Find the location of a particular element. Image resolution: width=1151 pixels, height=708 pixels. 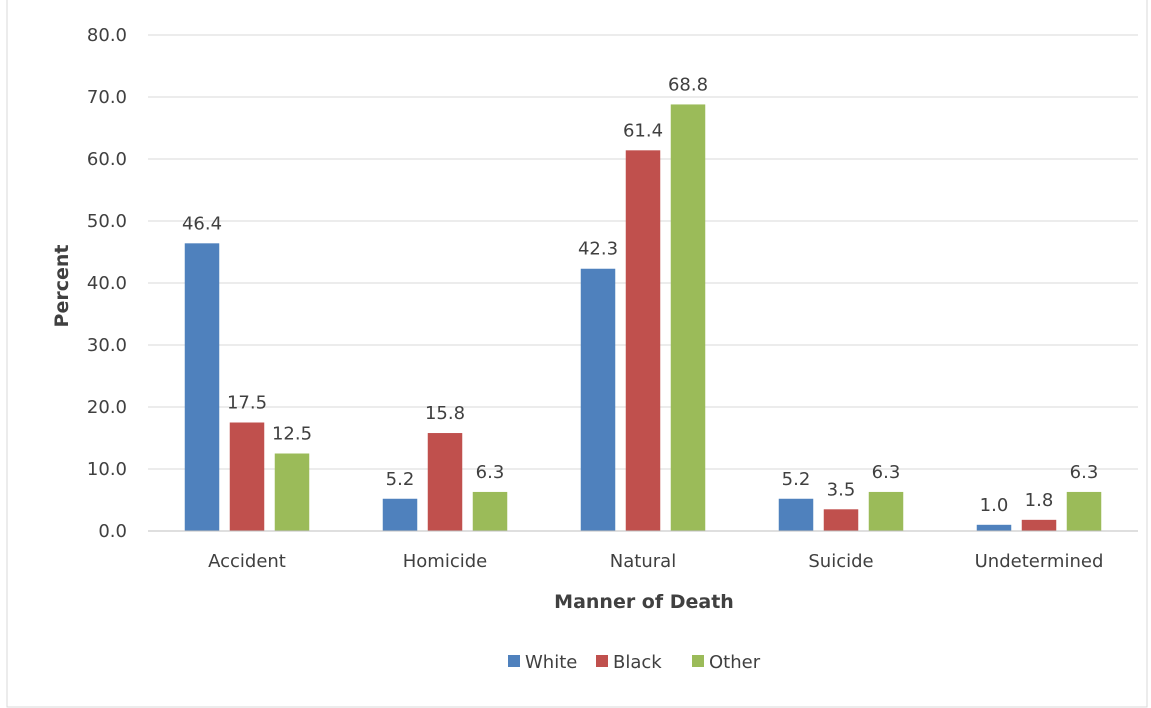

x-tick-label: Suicide is located at coordinates (840, 561).